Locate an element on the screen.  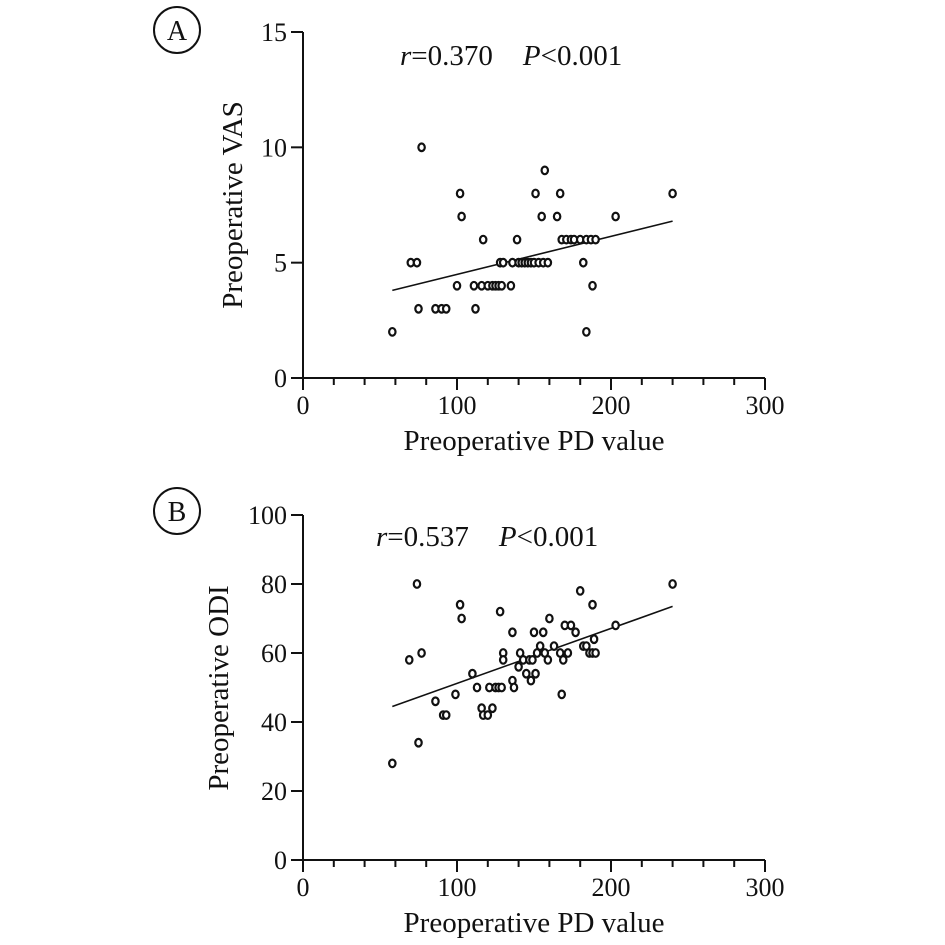
panel-a-x-tick-label: 0 is located at coordinates (303, 405).